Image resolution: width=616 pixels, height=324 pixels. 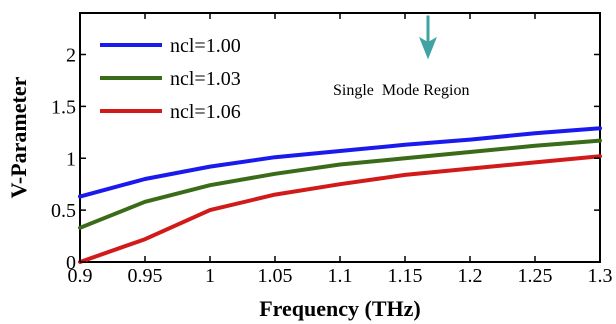 What do you see at coordinates (340, 276) in the screenshot?
I see `x-tick-label: 1.1` at bounding box center [340, 276].